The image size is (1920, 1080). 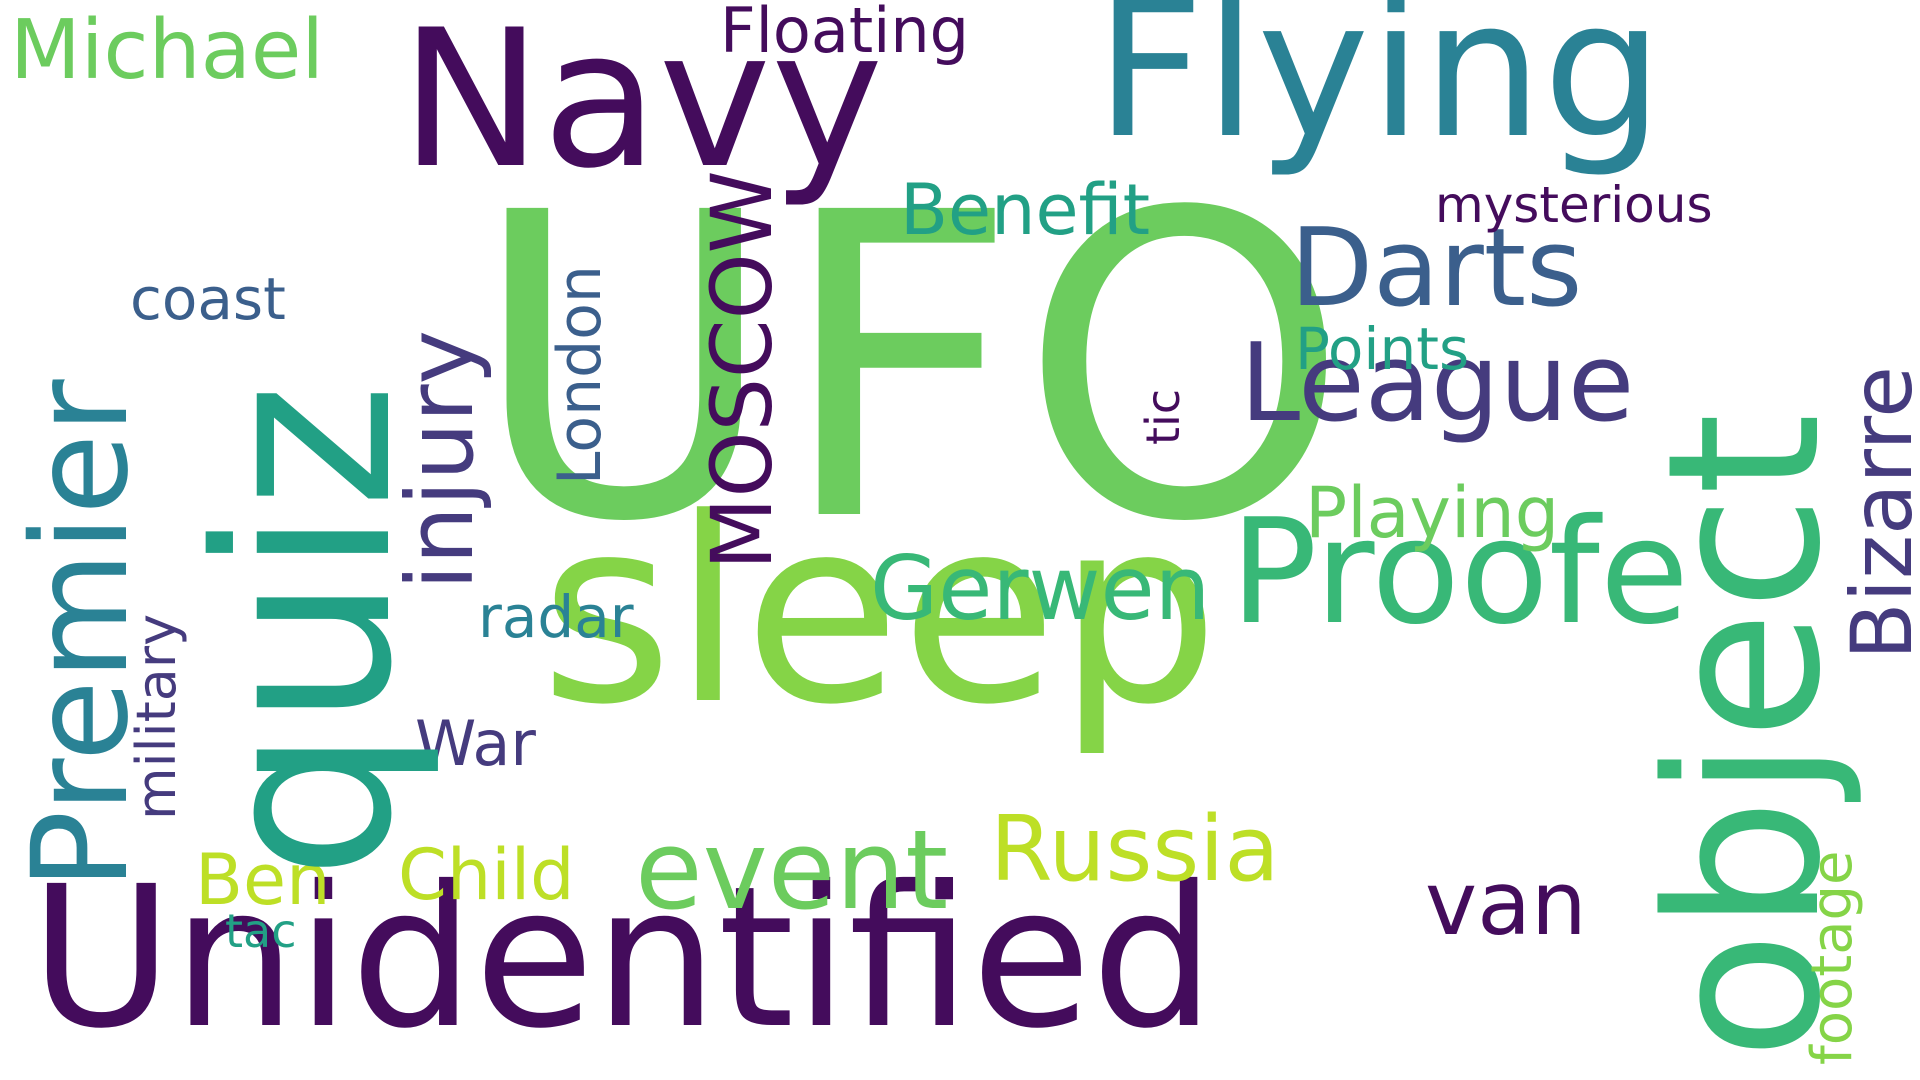 What do you see at coordinates (580, 375) in the screenshot?
I see `word-london: London` at bounding box center [580, 375].